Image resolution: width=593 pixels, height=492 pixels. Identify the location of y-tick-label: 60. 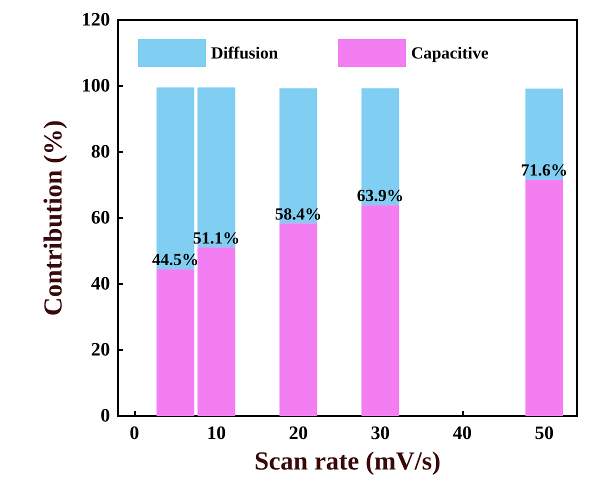
(100, 218).